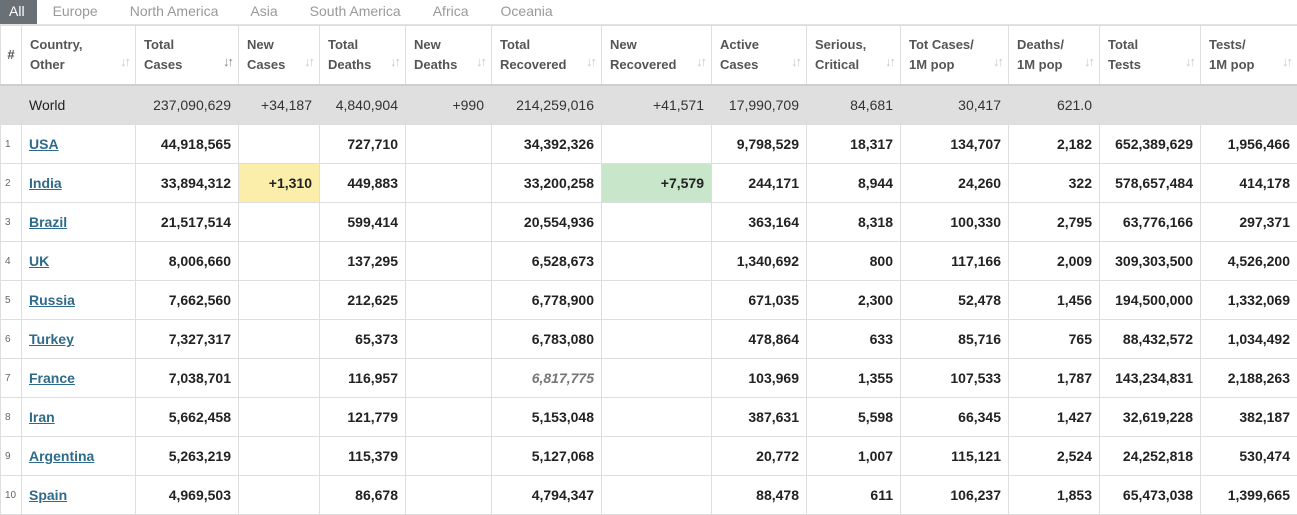 The height and width of the screenshot is (515, 1297). I want to click on column-deaths-per-1m-header: Deaths/1M pop↓↑, so click(1054, 56).